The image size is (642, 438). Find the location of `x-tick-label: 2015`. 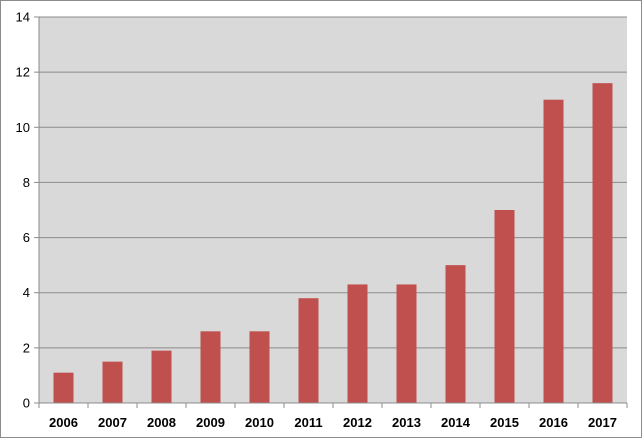

x-tick-label: 2015 is located at coordinates (504, 422).